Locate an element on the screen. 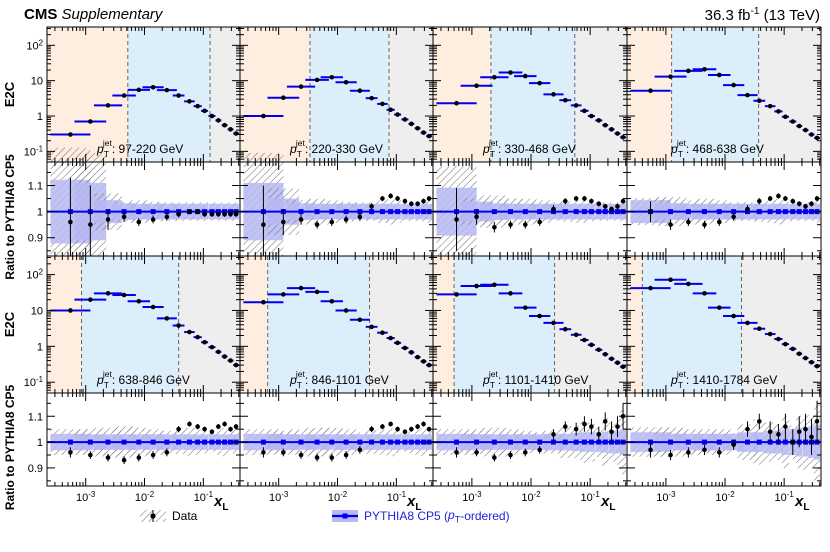  luminosity-label: 36.3 fb-1 (13 TeV) is located at coordinates (762, 15).